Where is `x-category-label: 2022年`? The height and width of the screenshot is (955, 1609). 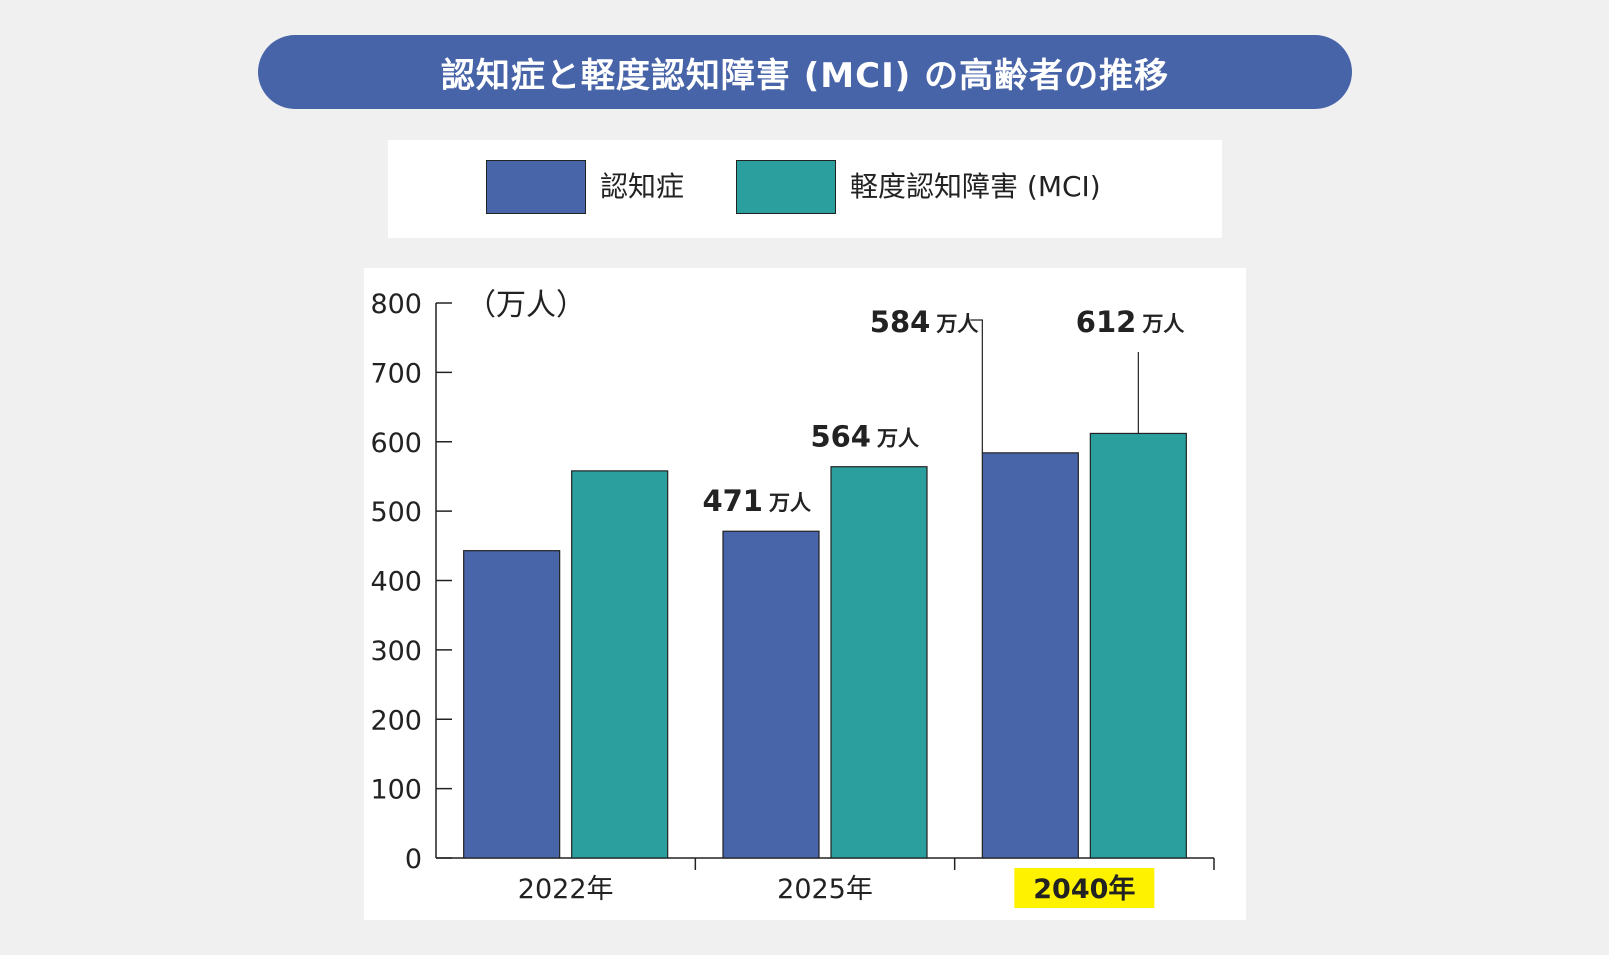
x-category-label: 2022年 is located at coordinates (566, 889).